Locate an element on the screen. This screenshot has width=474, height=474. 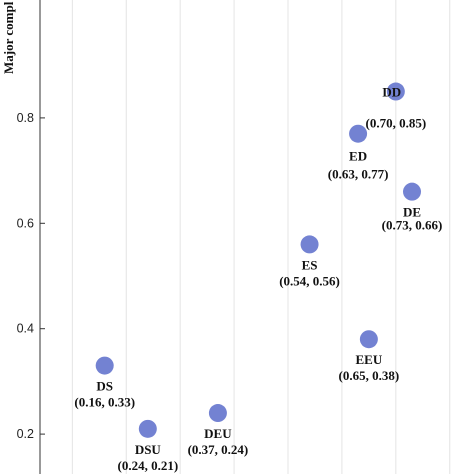
data-point-eeu: EEU(0.65, 0.38) is located at coordinates (369, 356).